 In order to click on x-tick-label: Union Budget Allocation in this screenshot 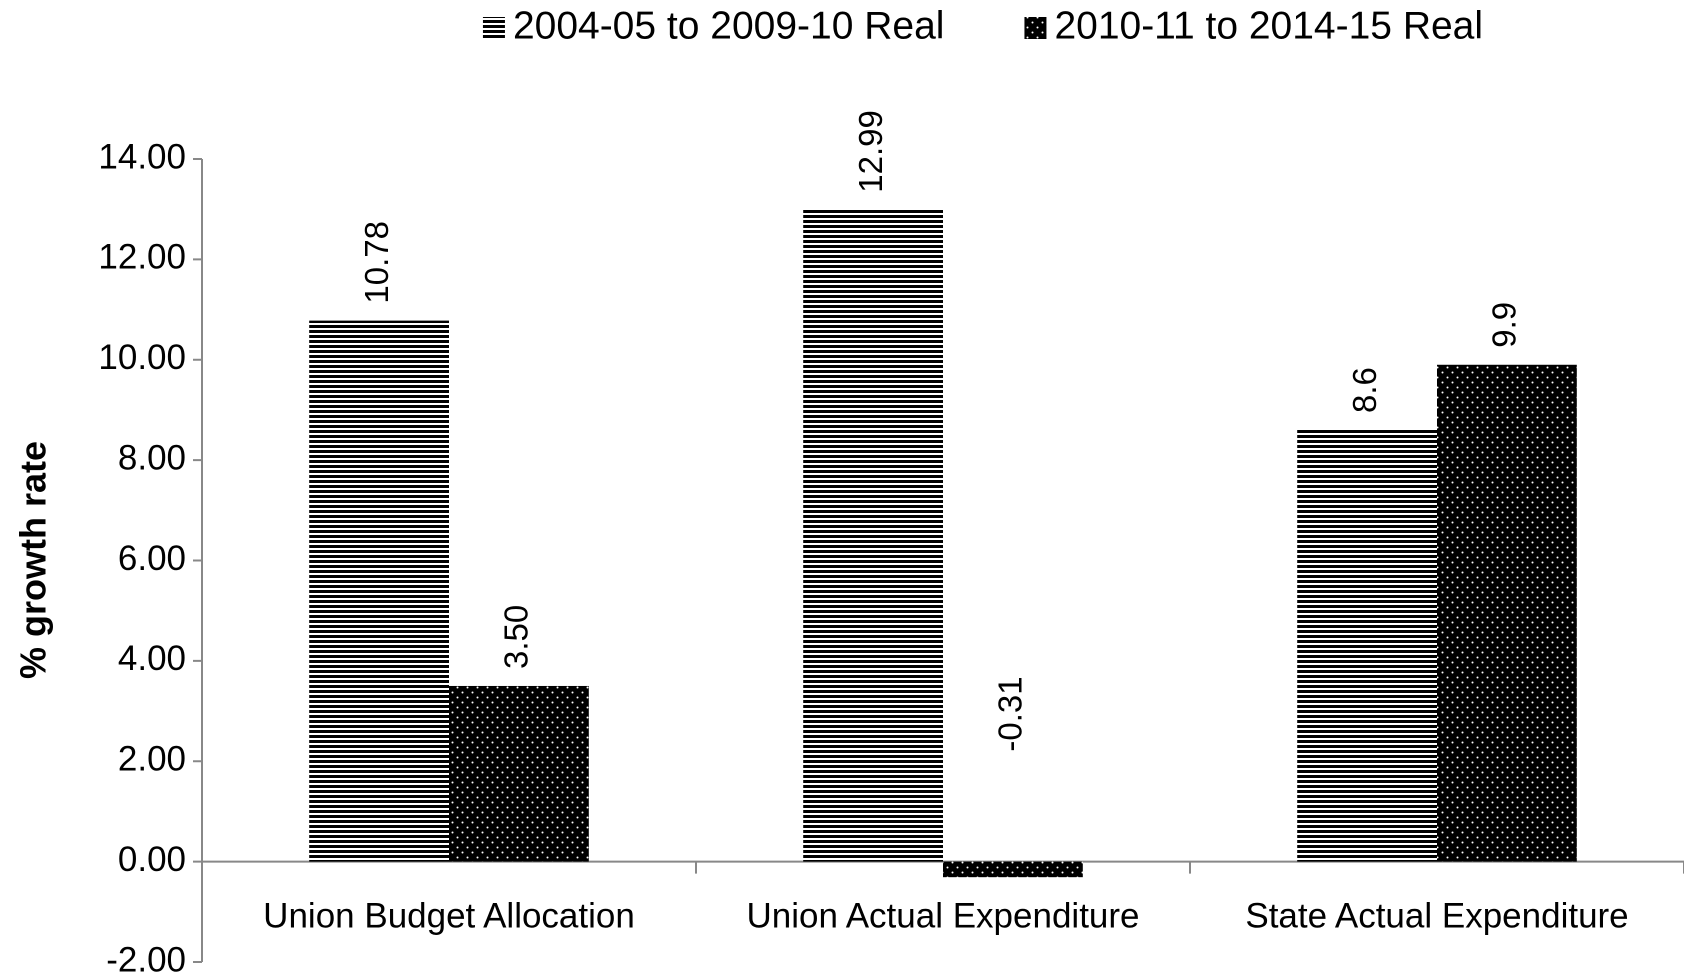, I will do `click(449, 915)`.